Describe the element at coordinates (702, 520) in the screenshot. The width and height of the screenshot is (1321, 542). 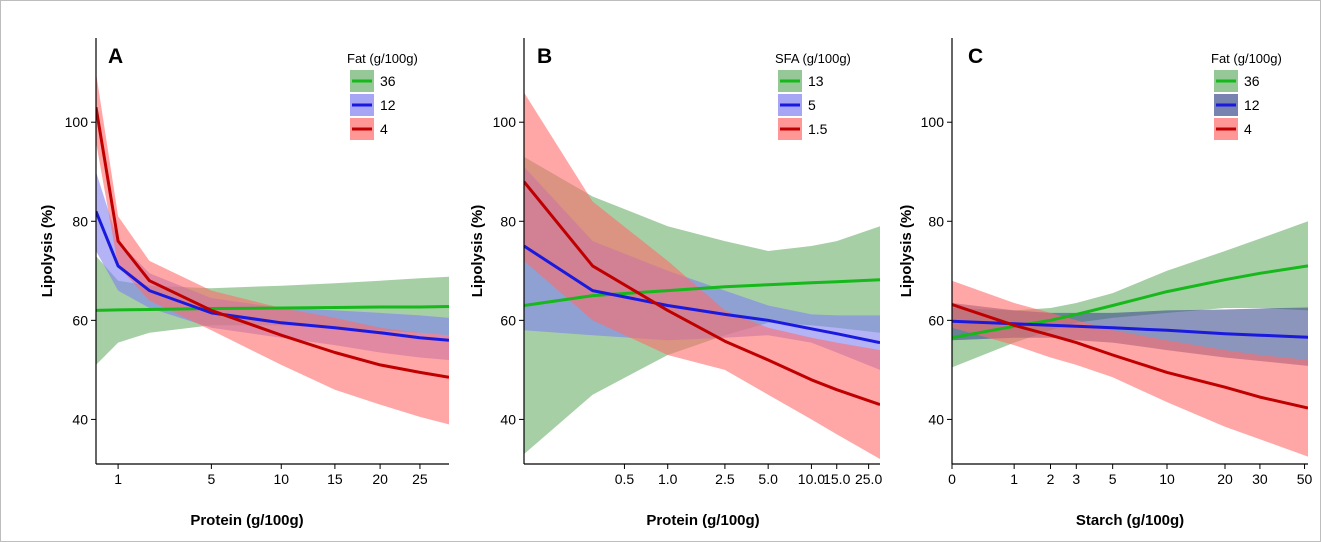
I see `panel-b-x-label: Protein (g/100g)` at that location.